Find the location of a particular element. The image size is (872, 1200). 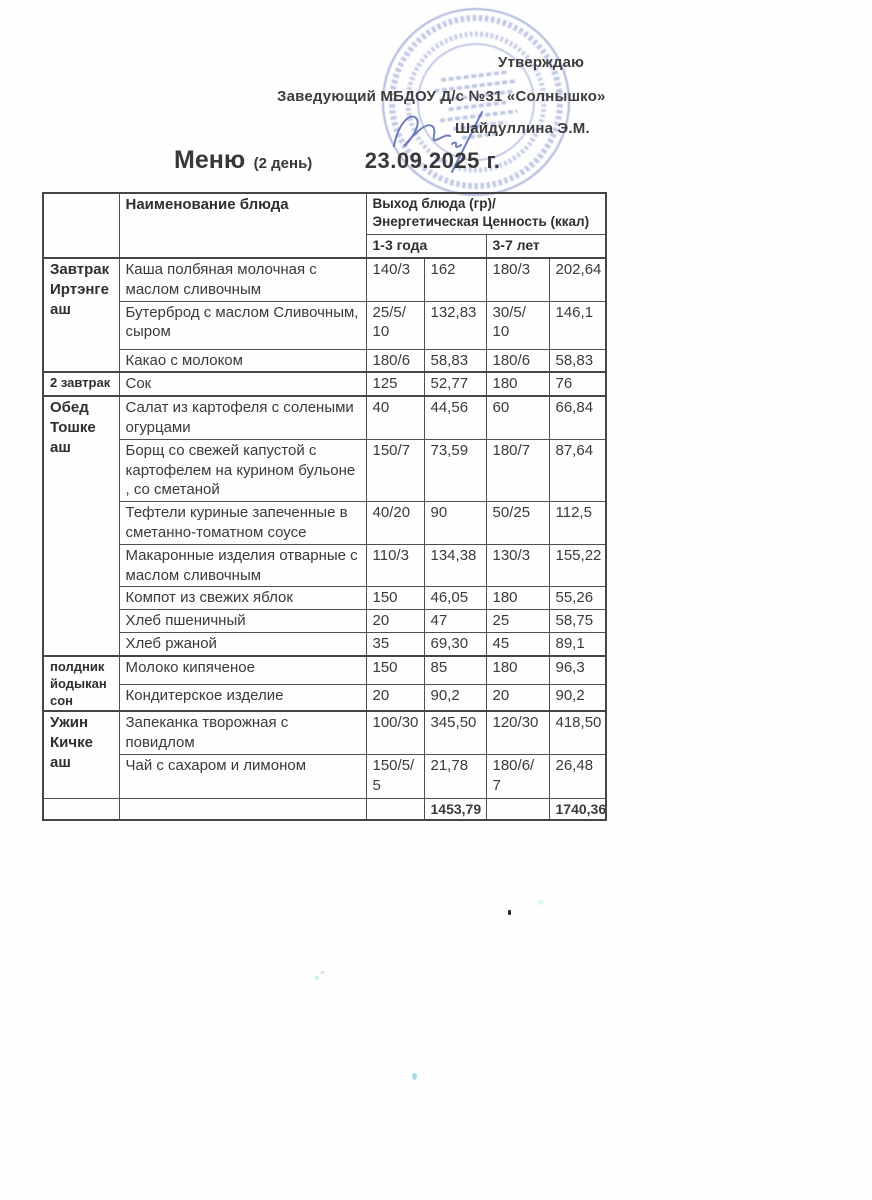

kcal-cell: 89,1 is located at coordinates (577, 644).